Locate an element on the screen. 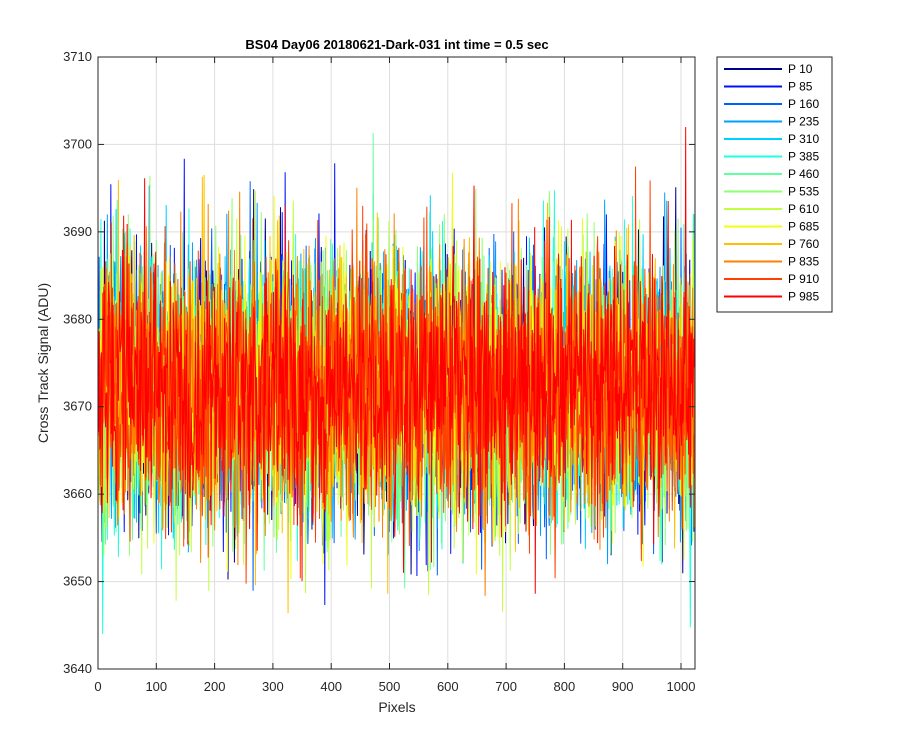 The image size is (900, 755). legend-label: P 460 is located at coordinates (803, 174).